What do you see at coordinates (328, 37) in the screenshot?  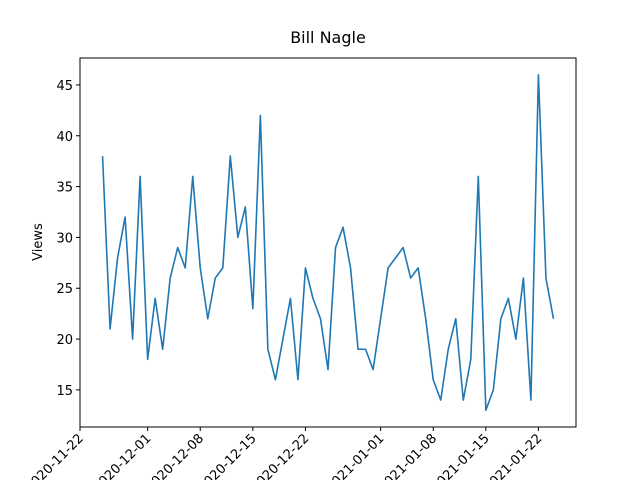 I see `chart-title: Bill Nagle` at bounding box center [328, 37].